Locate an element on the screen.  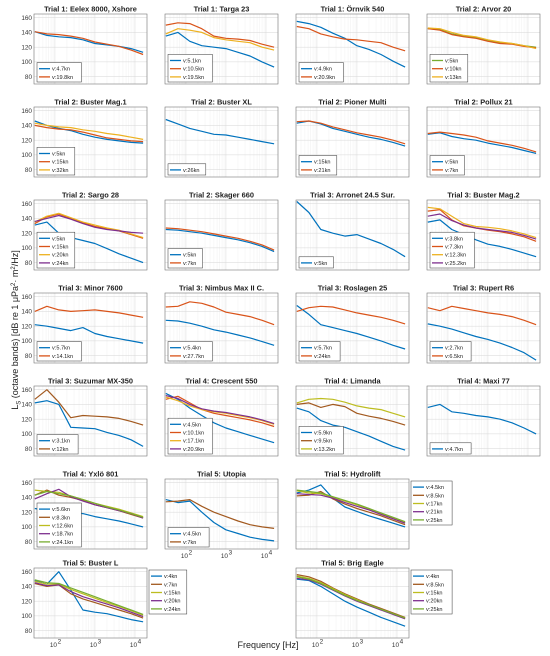
y-axis-label: LS (octave bands) [dB re 1 μPa2· m2/Hz] is located at coordinates (16, 330).